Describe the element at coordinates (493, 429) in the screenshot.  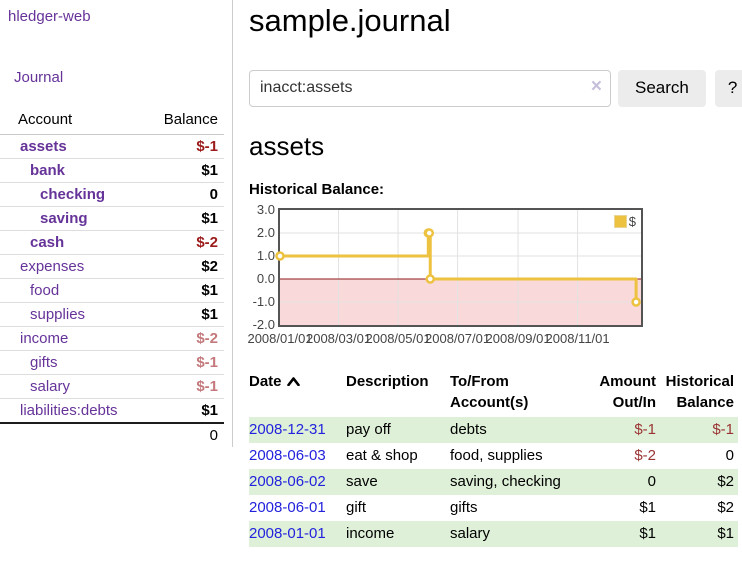
I see `transaction-row: 2008-12-31 pay off debts $-1 $-1` at that location.